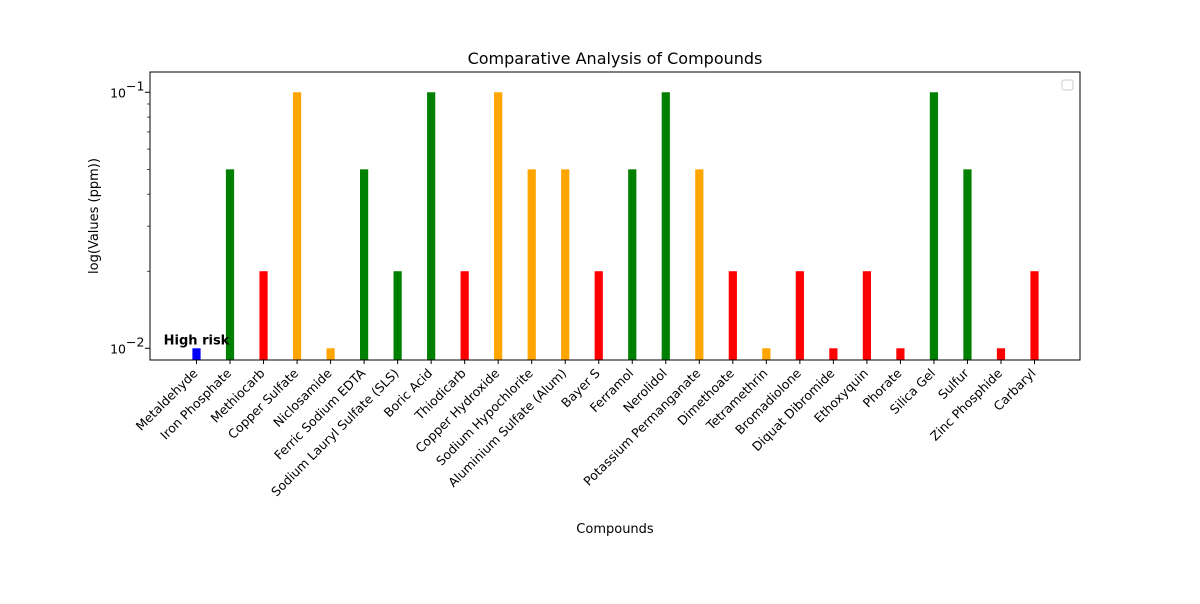  I want to click on y-tick-label-1: 10, so click(118, 92).